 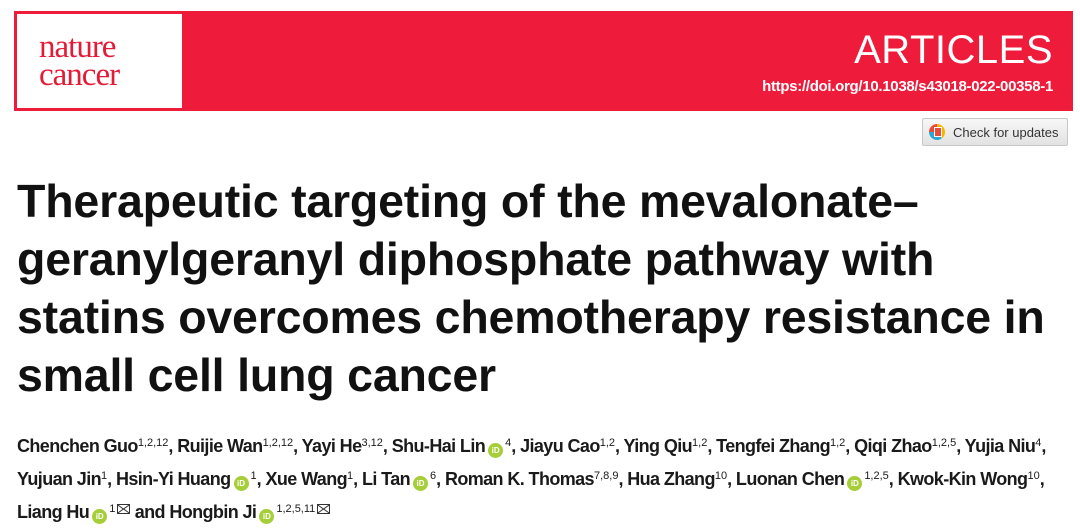 I want to click on author: Ying Qiu1,2,, so click(x=670, y=446).